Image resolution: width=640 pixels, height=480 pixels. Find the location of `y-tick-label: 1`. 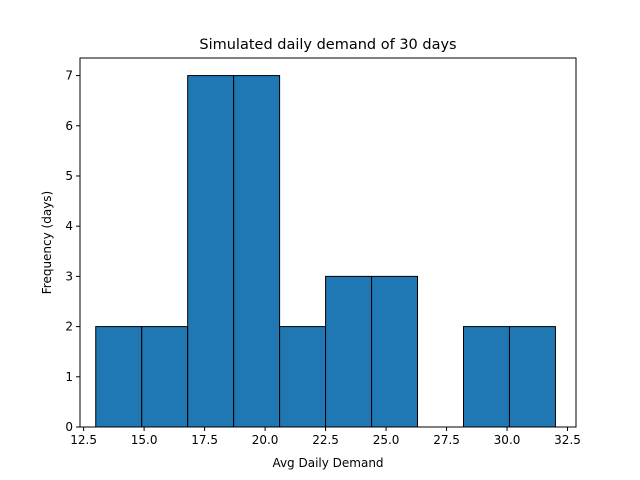

y-tick-label: 1 is located at coordinates (69, 377).